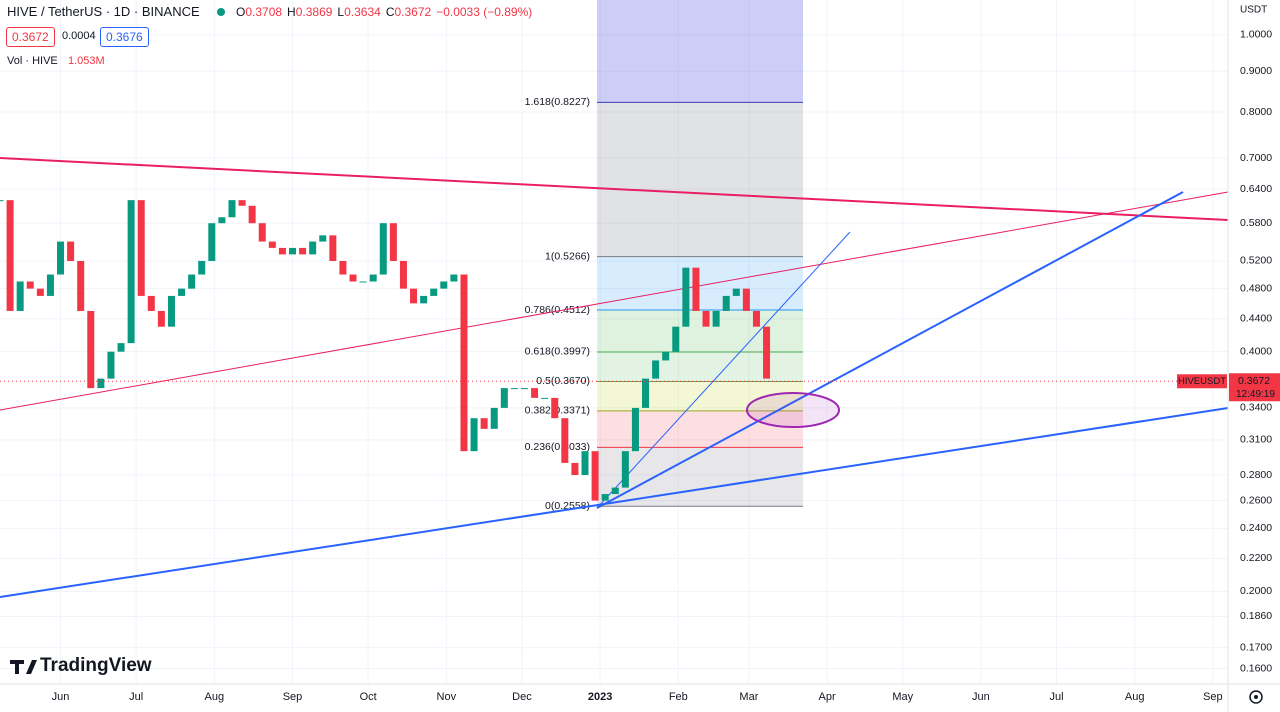 The width and height of the screenshot is (1280, 712). I want to click on symbol-tag: HIVEUSDT, so click(1202, 381).